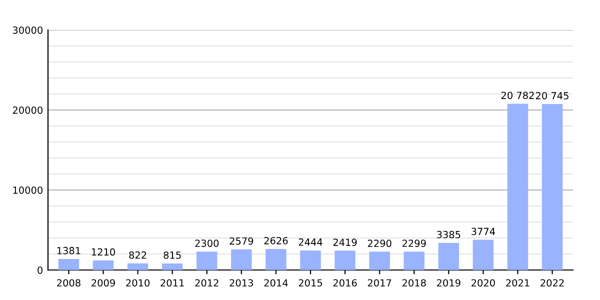  What do you see at coordinates (40, 270) in the screenshot?
I see `y-tick-label: 0` at bounding box center [40, 270].